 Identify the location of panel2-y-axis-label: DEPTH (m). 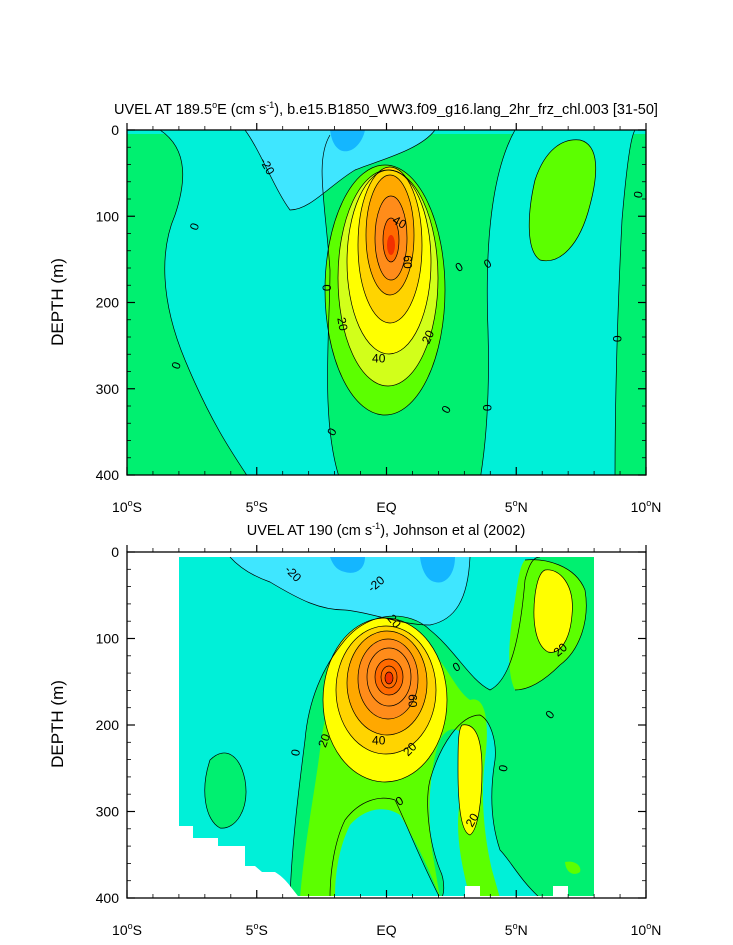
(57, 724).